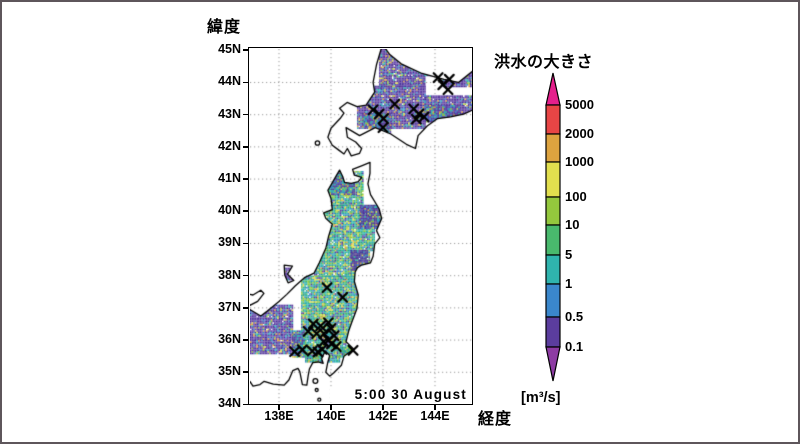 This screenshot has width=800, height=444. What do you see at coordinates (572, 224) in the screenshot?
I see `colorbar-tick-label: 10` at bounding box center [572, 224].